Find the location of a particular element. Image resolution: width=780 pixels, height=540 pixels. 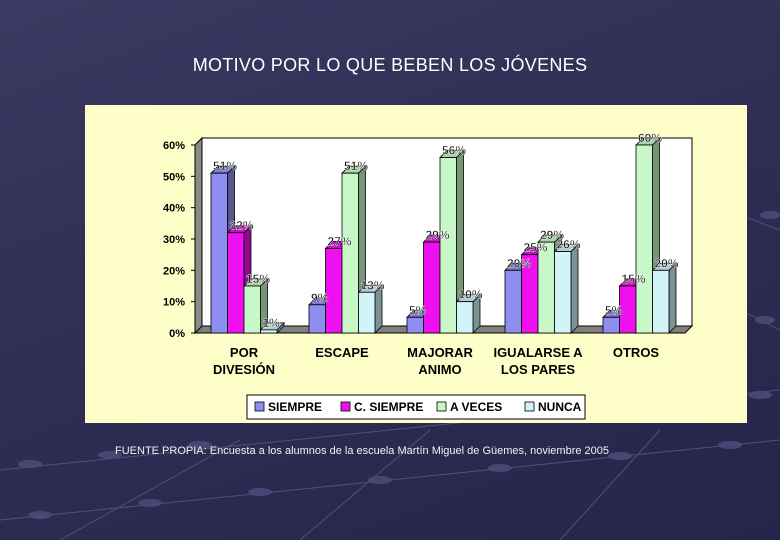

x-category-label: POR is located at coordinates (244, 352).